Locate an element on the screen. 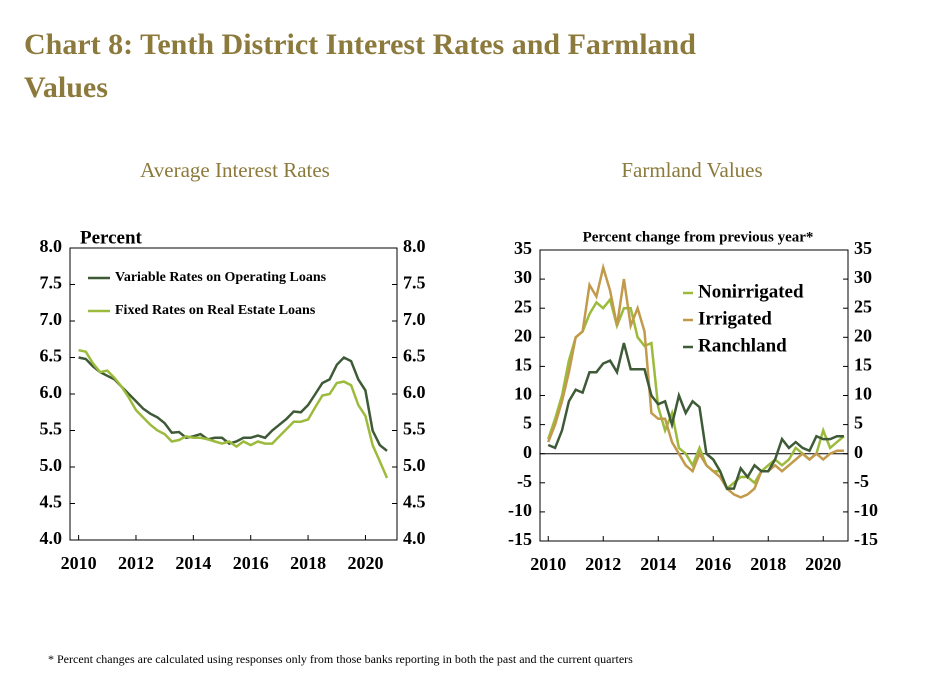 The image size is (925, 693). y2-tick-label: 35 is located at coordinates (863, 248).